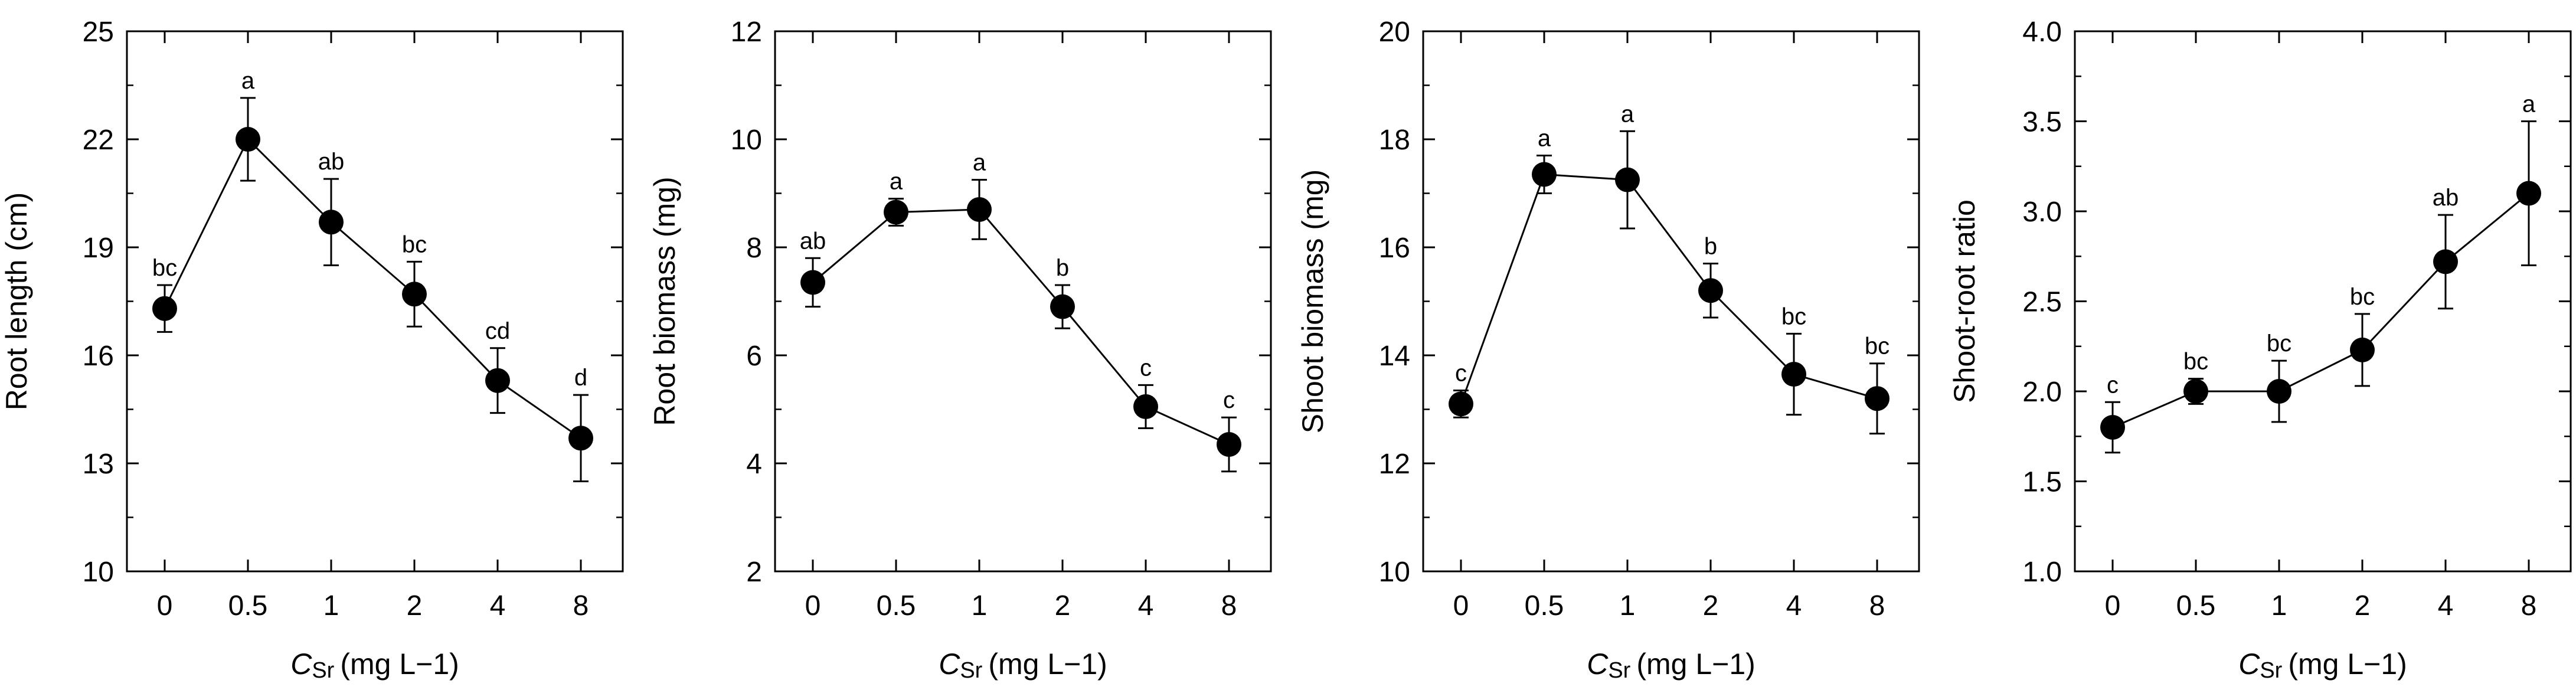 This screenshot has height=690, width=2576. What do you see at coordinates (2042, 482) in the screenshot?
I see `y-tick-label: 1.5` at bounding box center [2042, 482].